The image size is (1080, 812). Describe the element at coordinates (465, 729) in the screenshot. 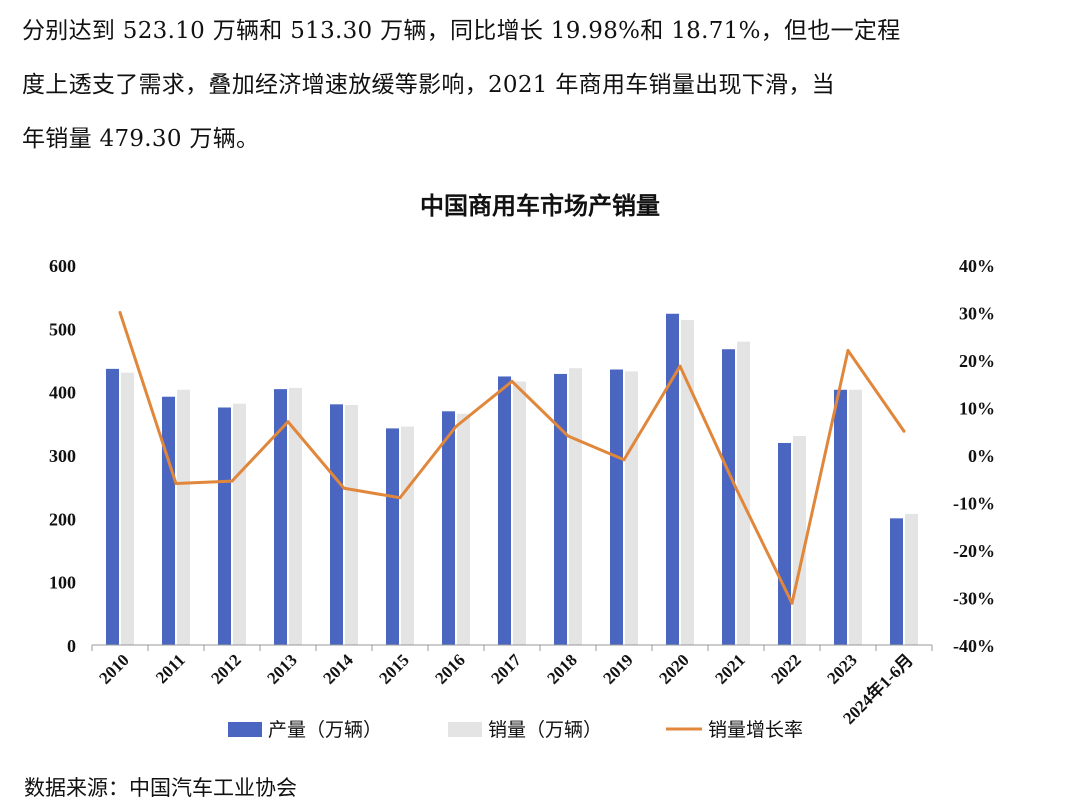

I see `legend-swatch-sales` at that location.